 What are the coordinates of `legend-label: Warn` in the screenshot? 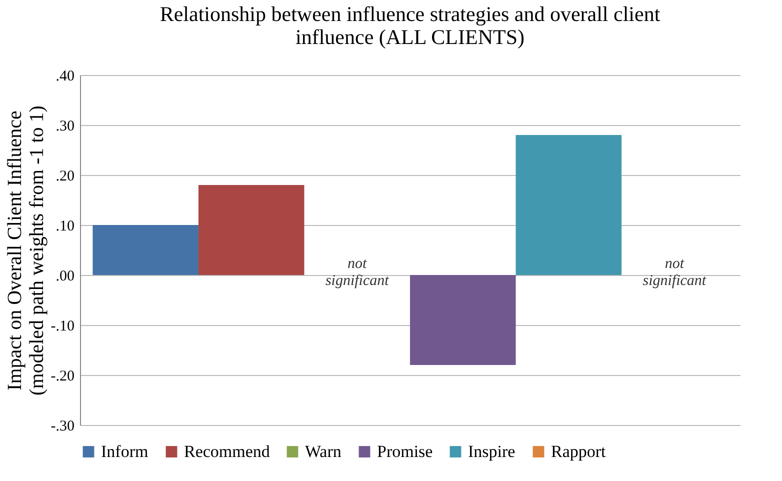 It's located at (323, 451).